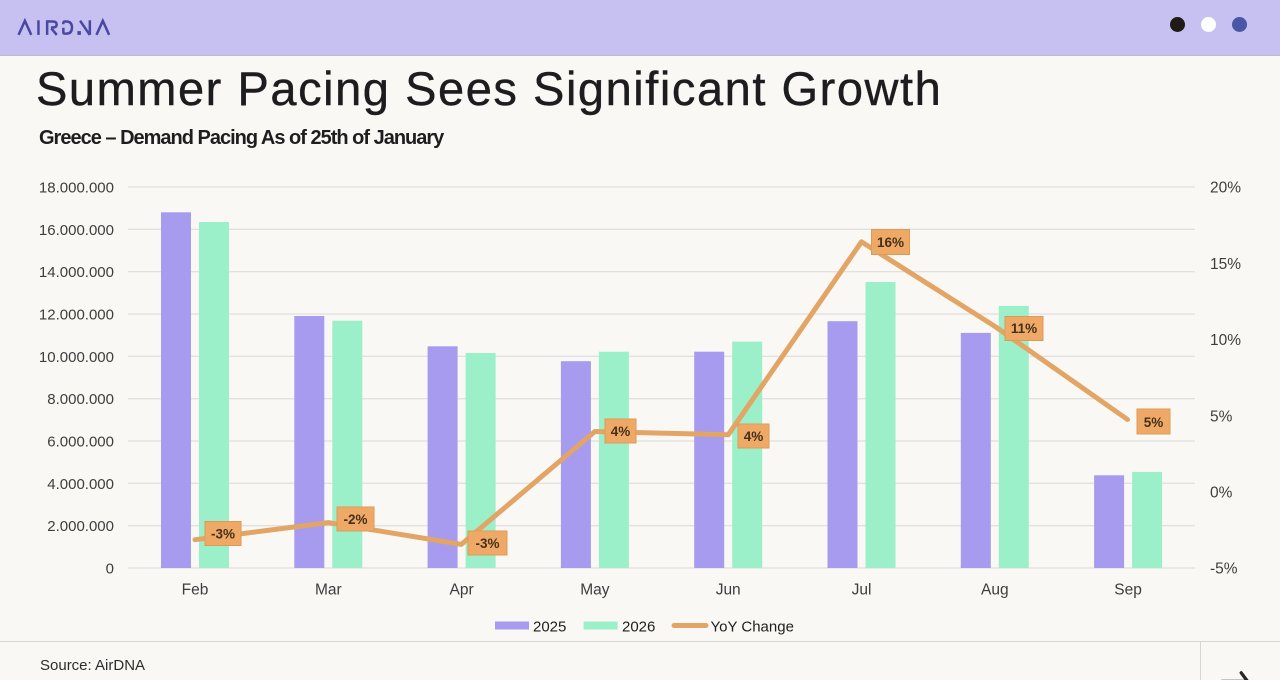  What do you see at coordinates (1225, 264) in the screenshot?
I see `svg-text: 15%` at bounding box center [1225, 264].